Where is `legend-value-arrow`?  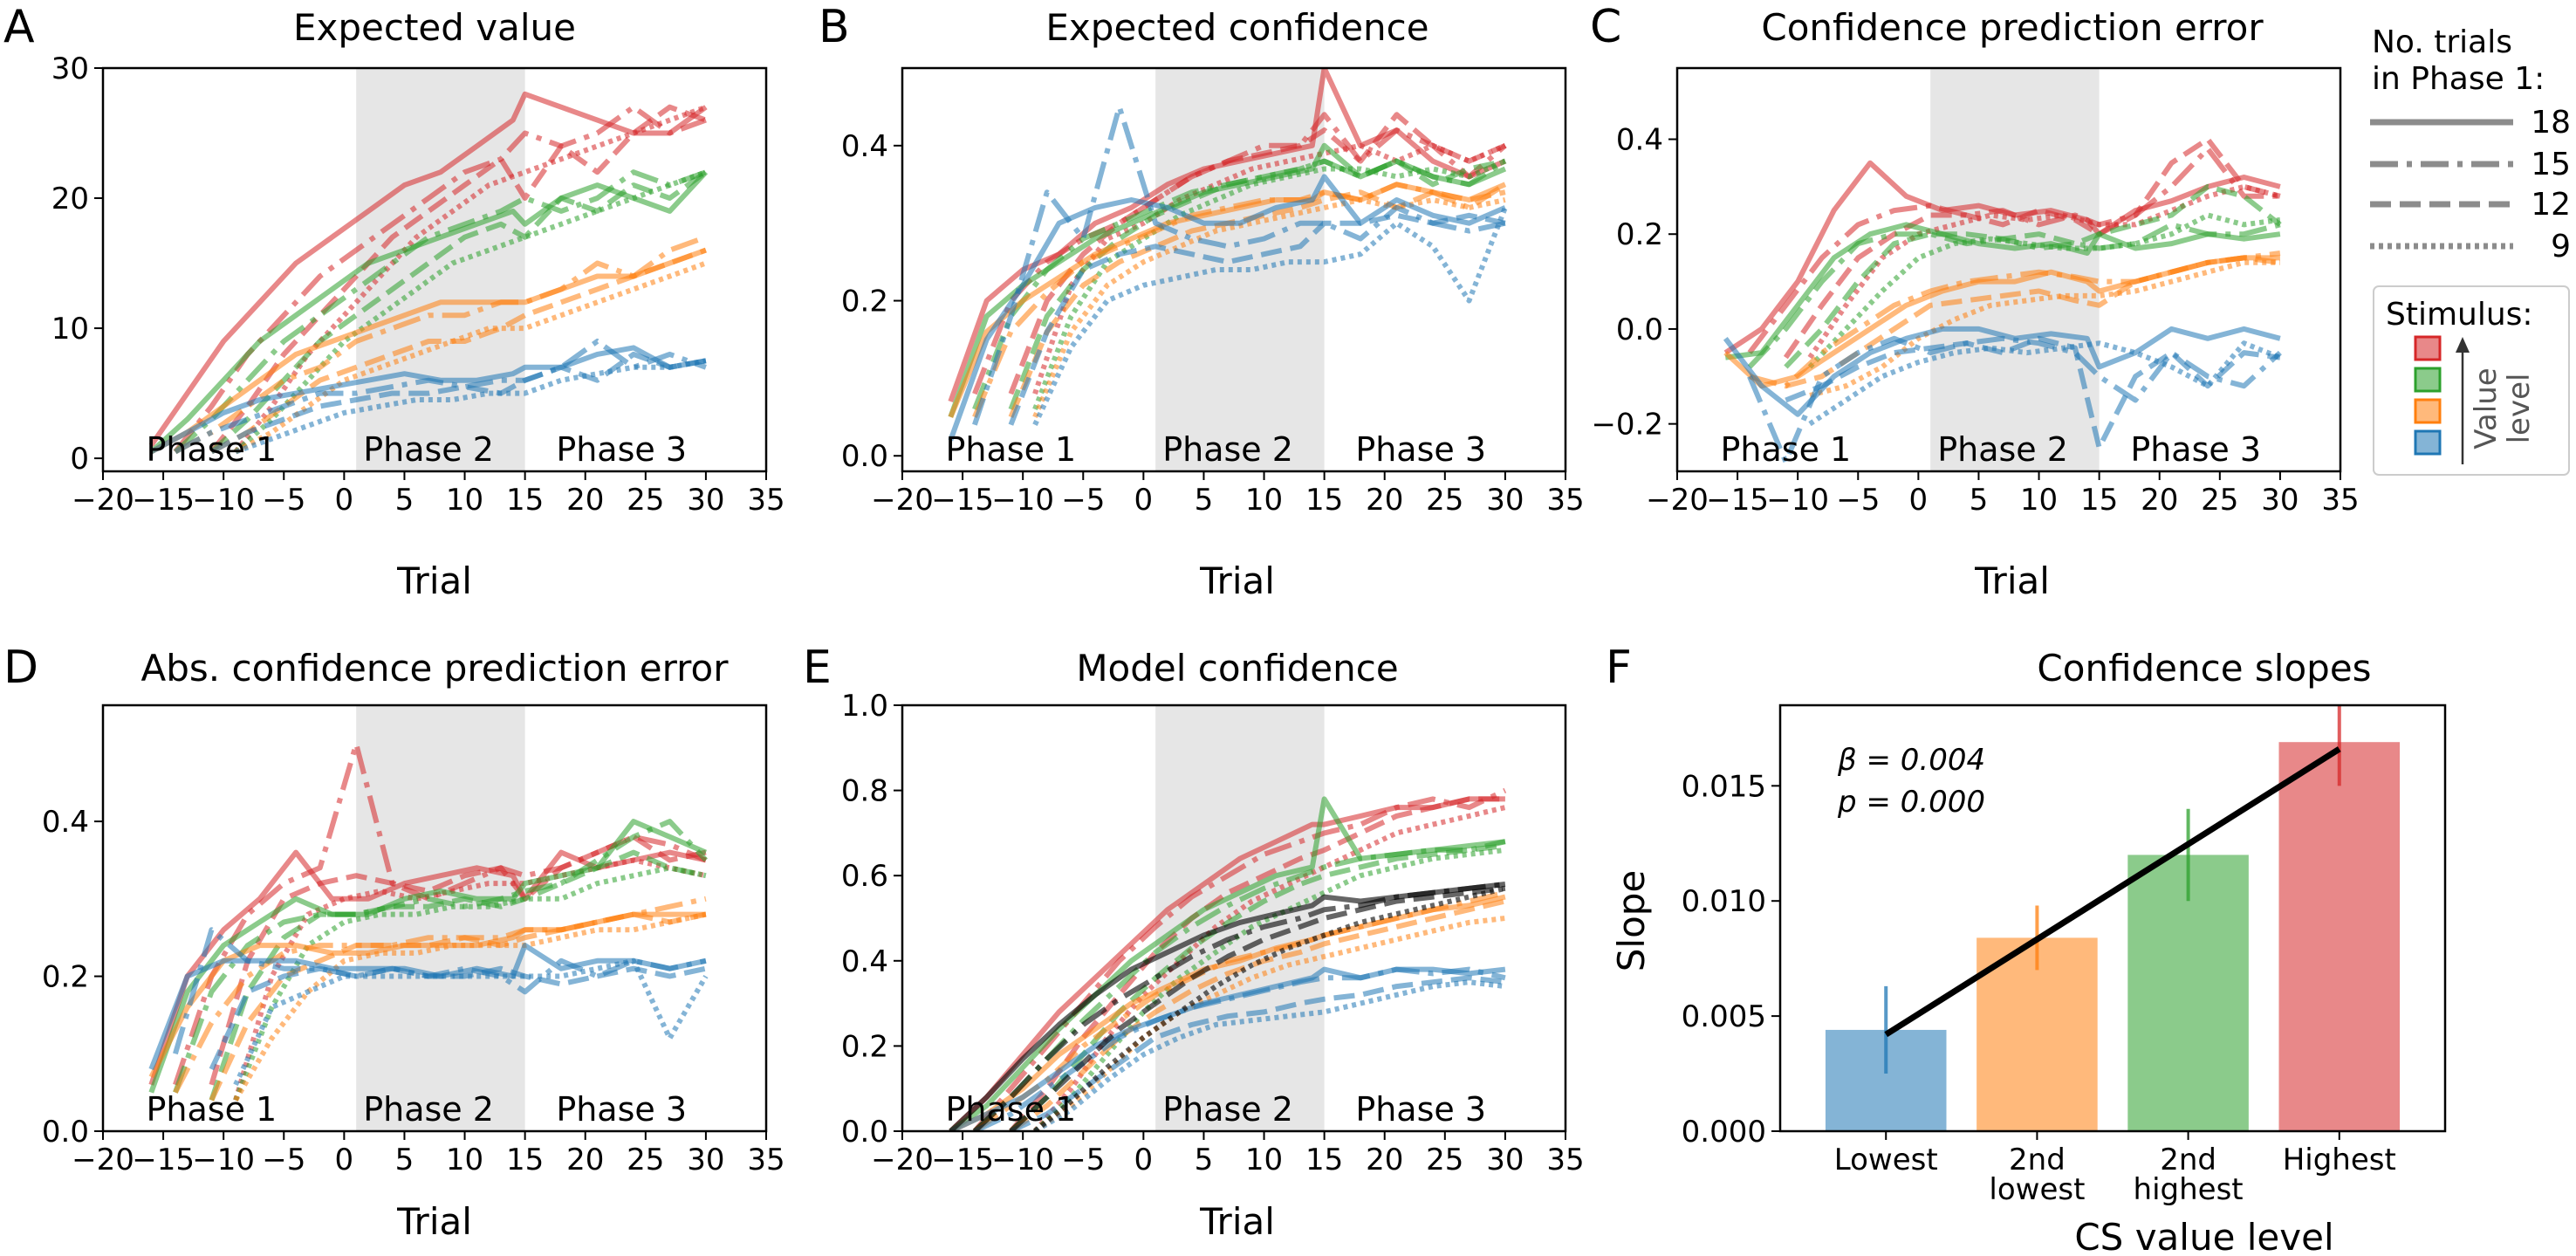 legend-value-arrow is located at coordinates (2463, 400).